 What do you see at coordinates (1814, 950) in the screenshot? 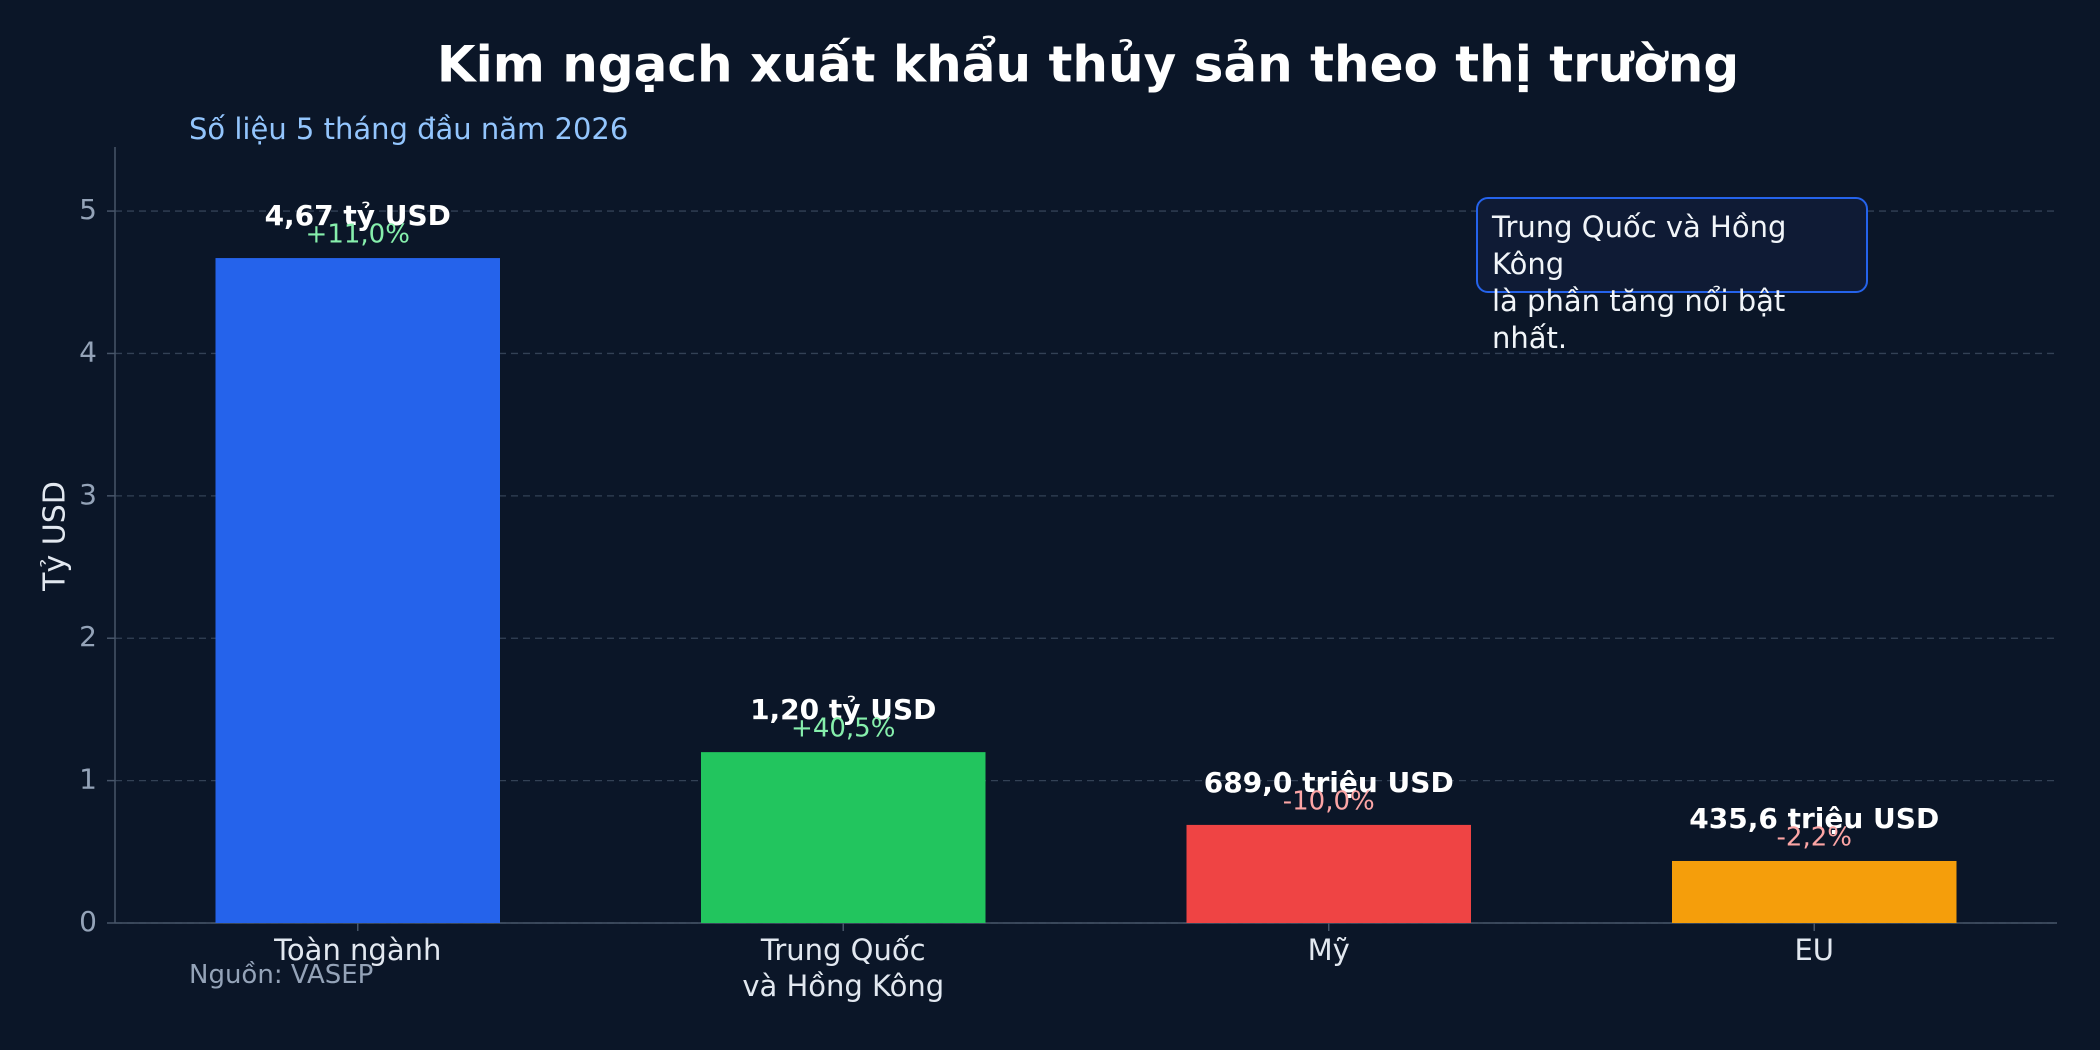
I see `x-tick-label: EU` at bounding box center [1814, 950].